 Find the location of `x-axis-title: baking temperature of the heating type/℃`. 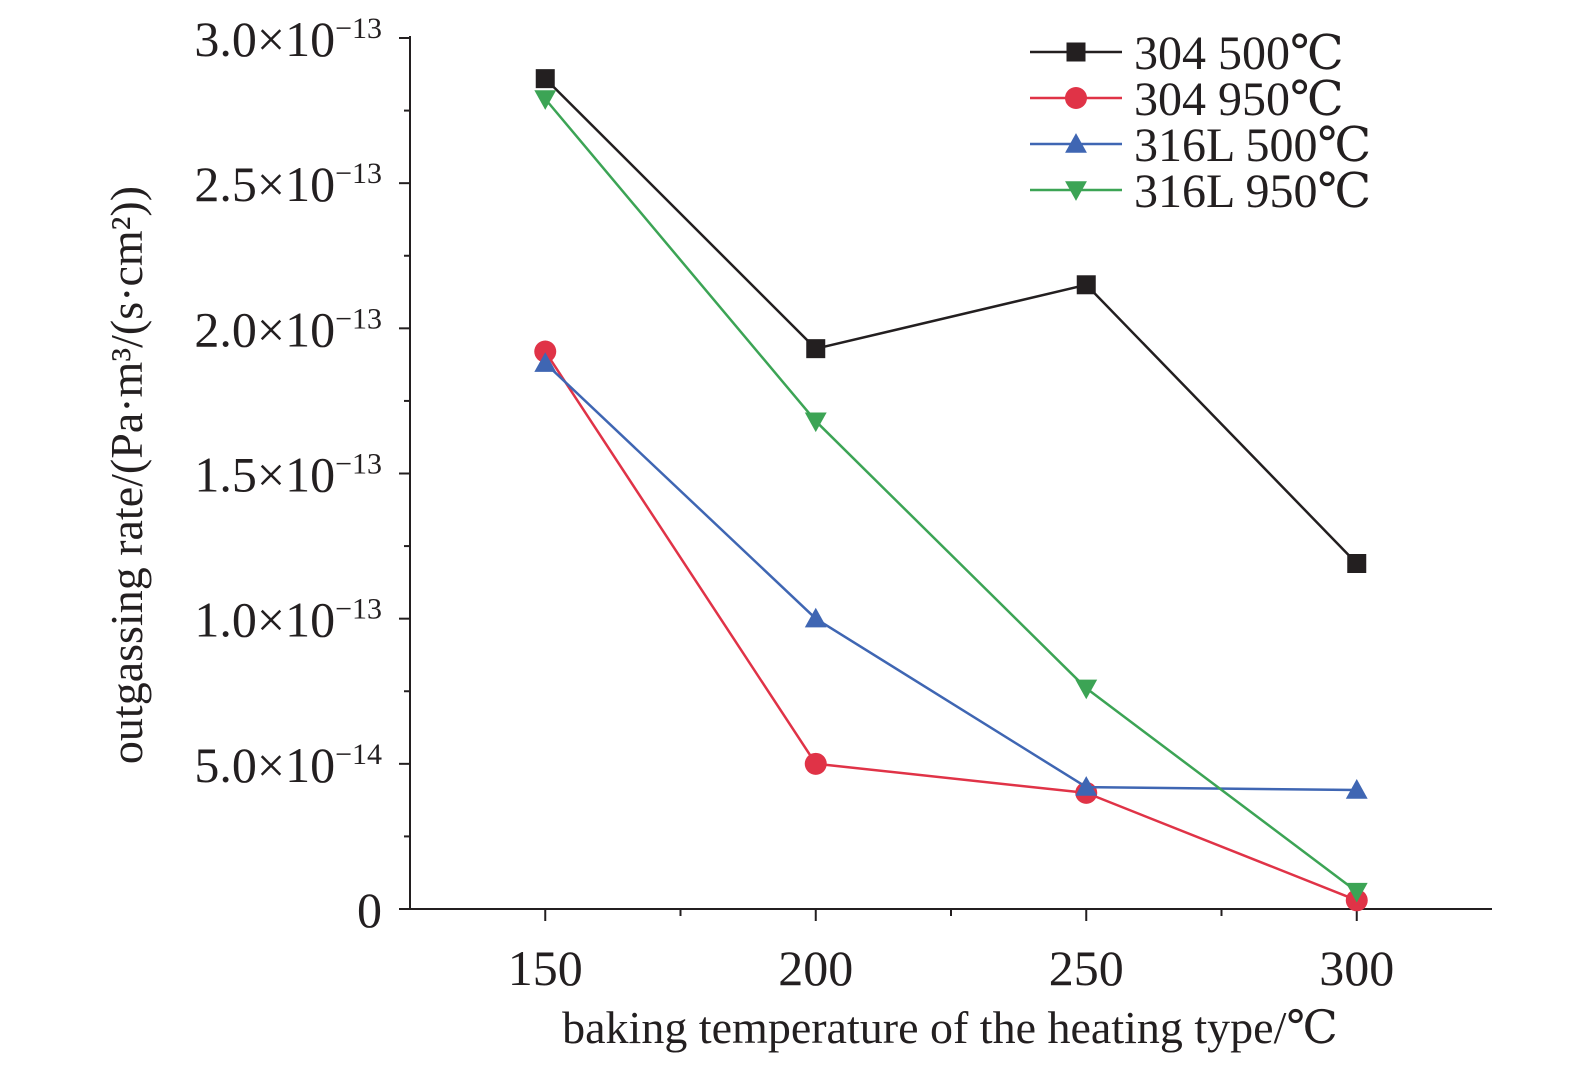

x-axis-title: baking temperature of the heating type/℃ is located at coordinates (950, 1027).